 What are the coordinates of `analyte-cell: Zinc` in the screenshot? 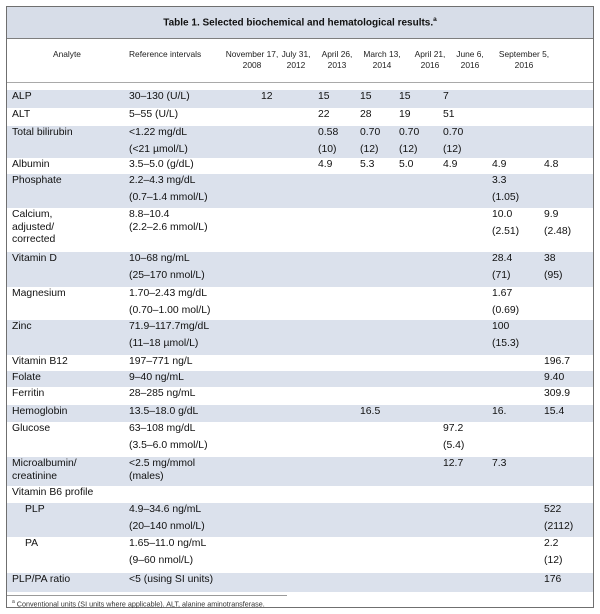 It's located at (22, 327).